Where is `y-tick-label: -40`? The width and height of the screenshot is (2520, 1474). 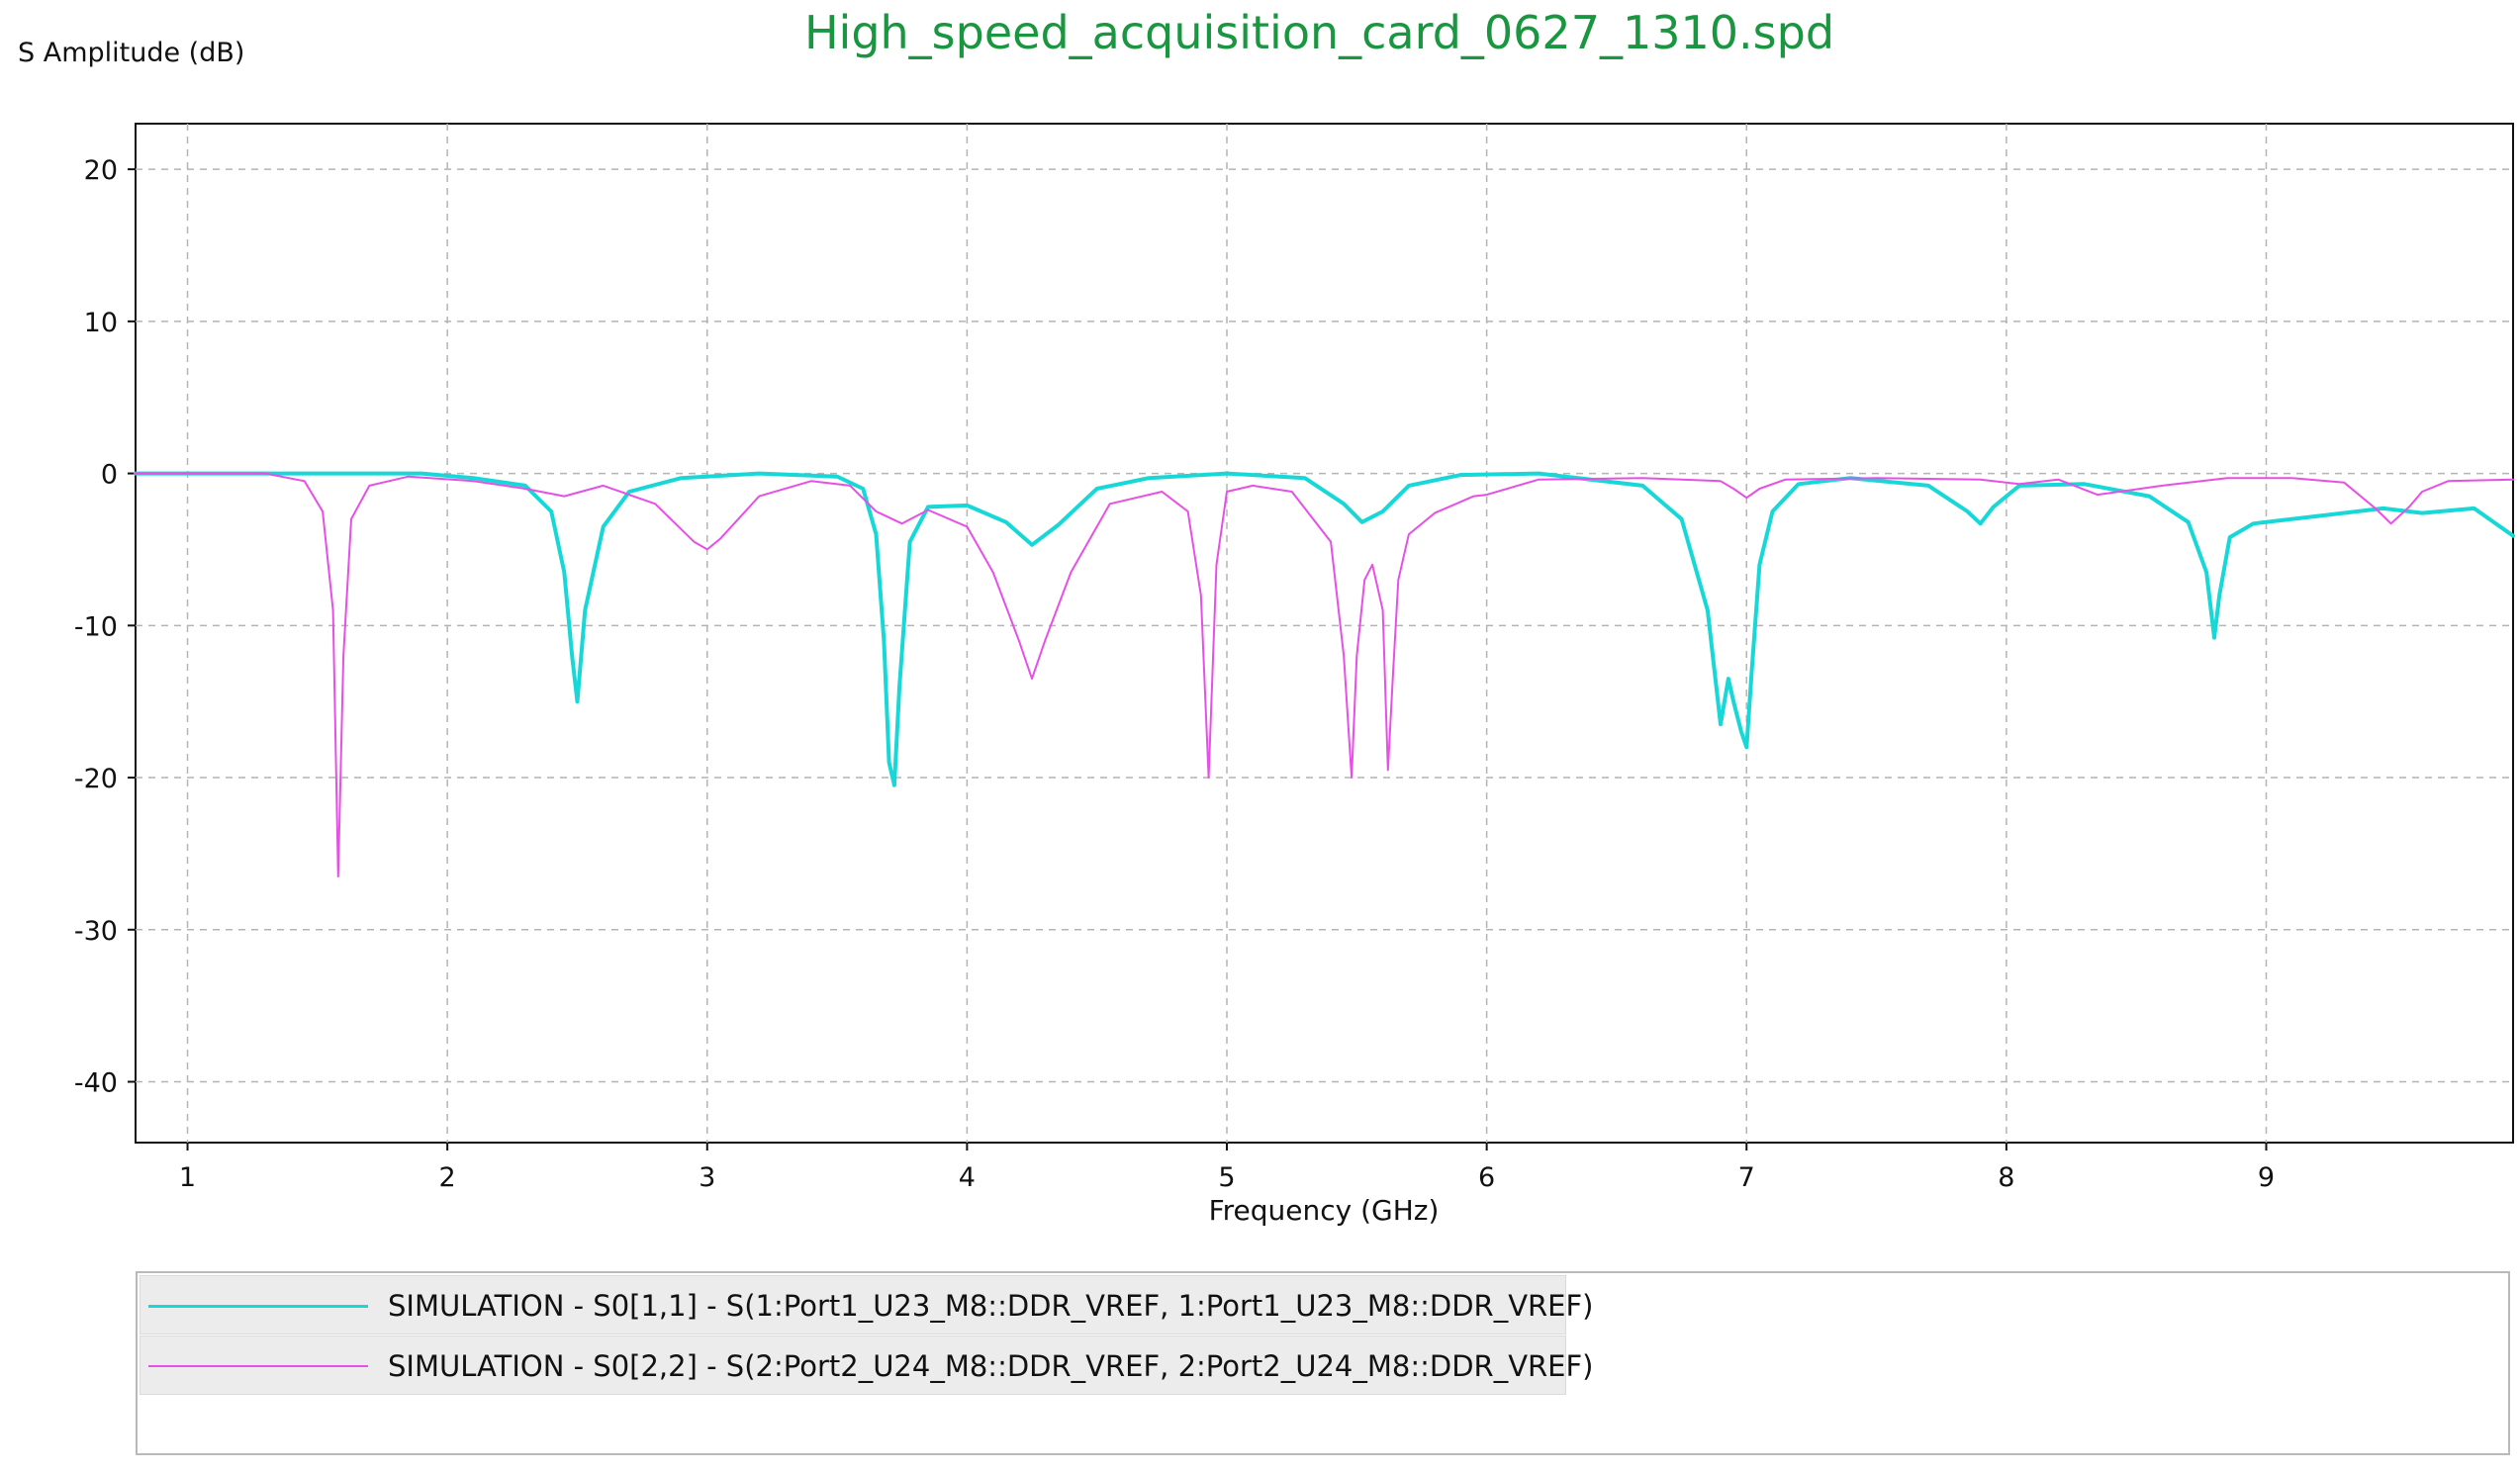
y-tick-label: -40 is located at coordinates (96, 1083).